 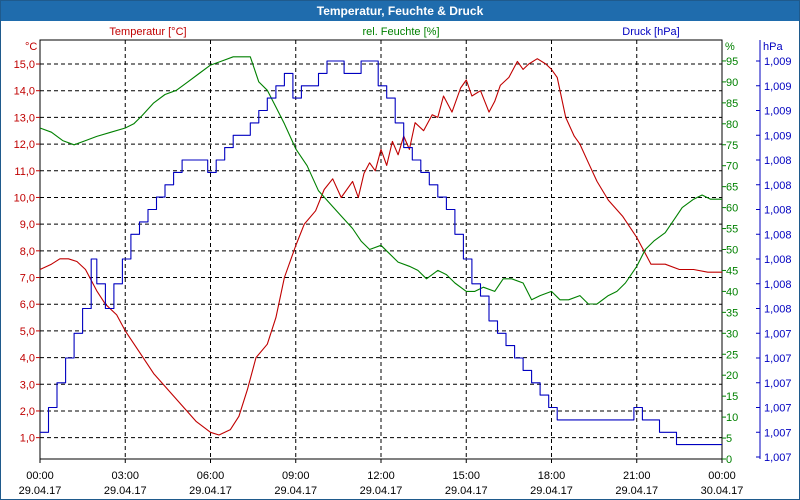 What do you see at coordinates (27, 412) in the screenshot?
I see `temp-tick-label: 2,0` at bounding box center [27, 412].